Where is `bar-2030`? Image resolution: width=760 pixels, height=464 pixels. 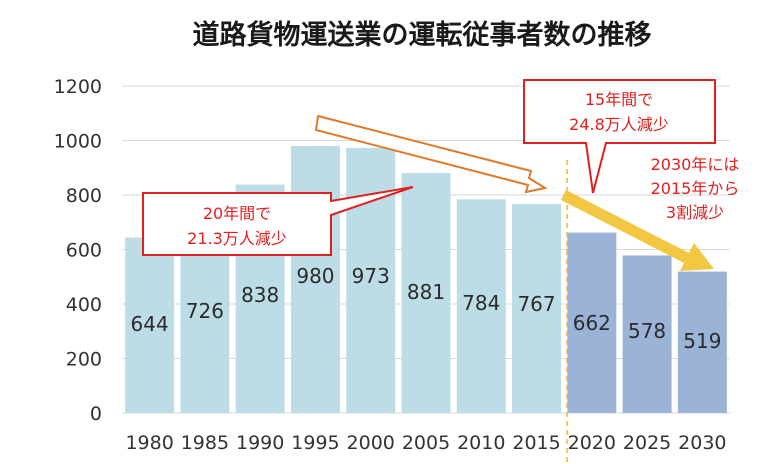
bar-2030 is located at coordinates (702, 342).